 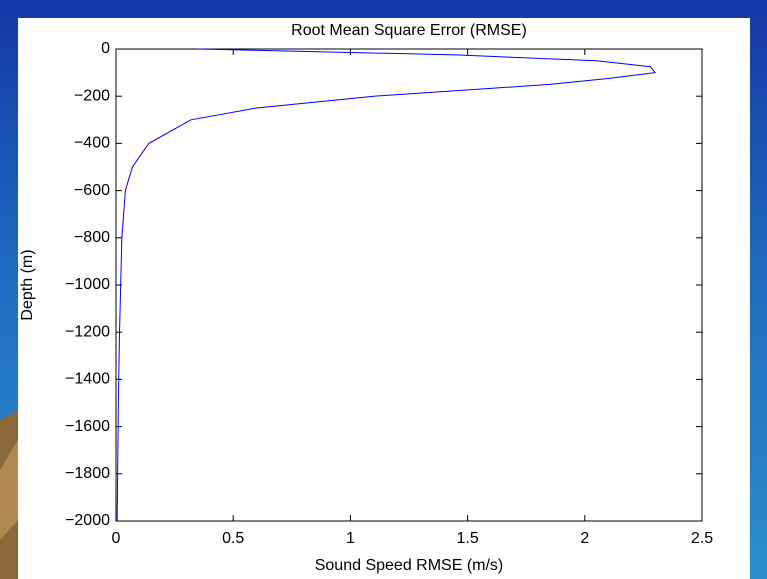 I want to click on x-tick-label: 0.5, so click(x=233, y=538).